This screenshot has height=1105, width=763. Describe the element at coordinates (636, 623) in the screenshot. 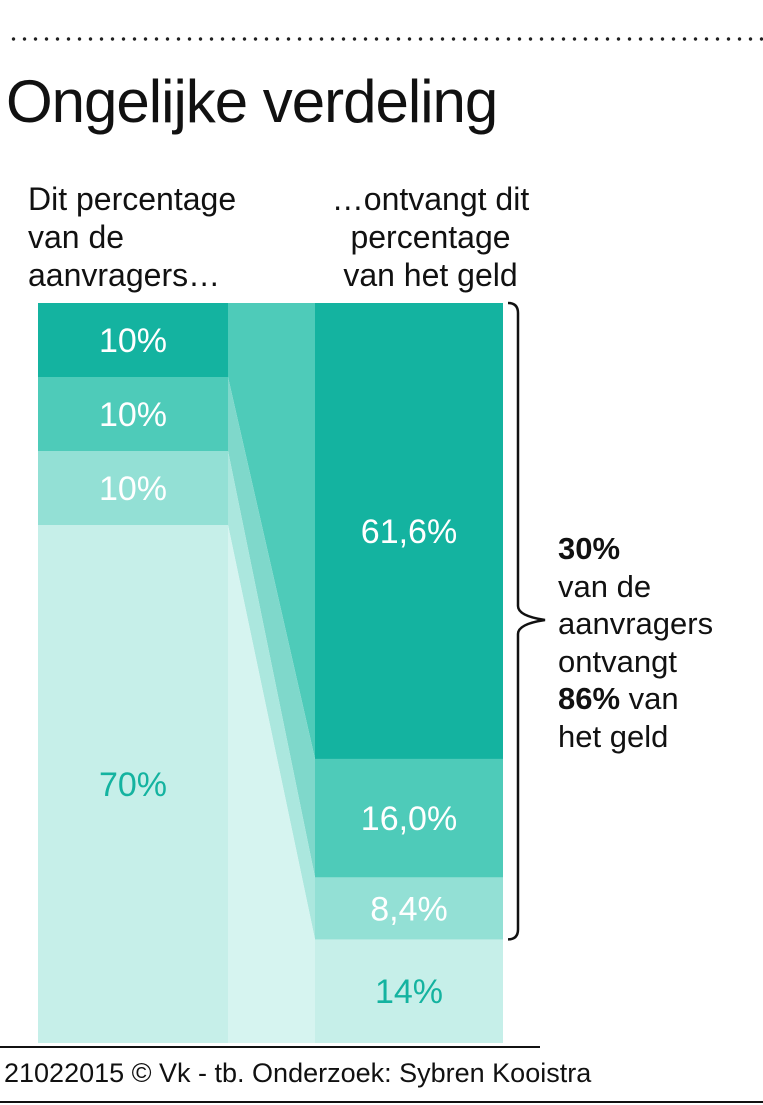

I see `annotation-line: aanvragers` at that location.